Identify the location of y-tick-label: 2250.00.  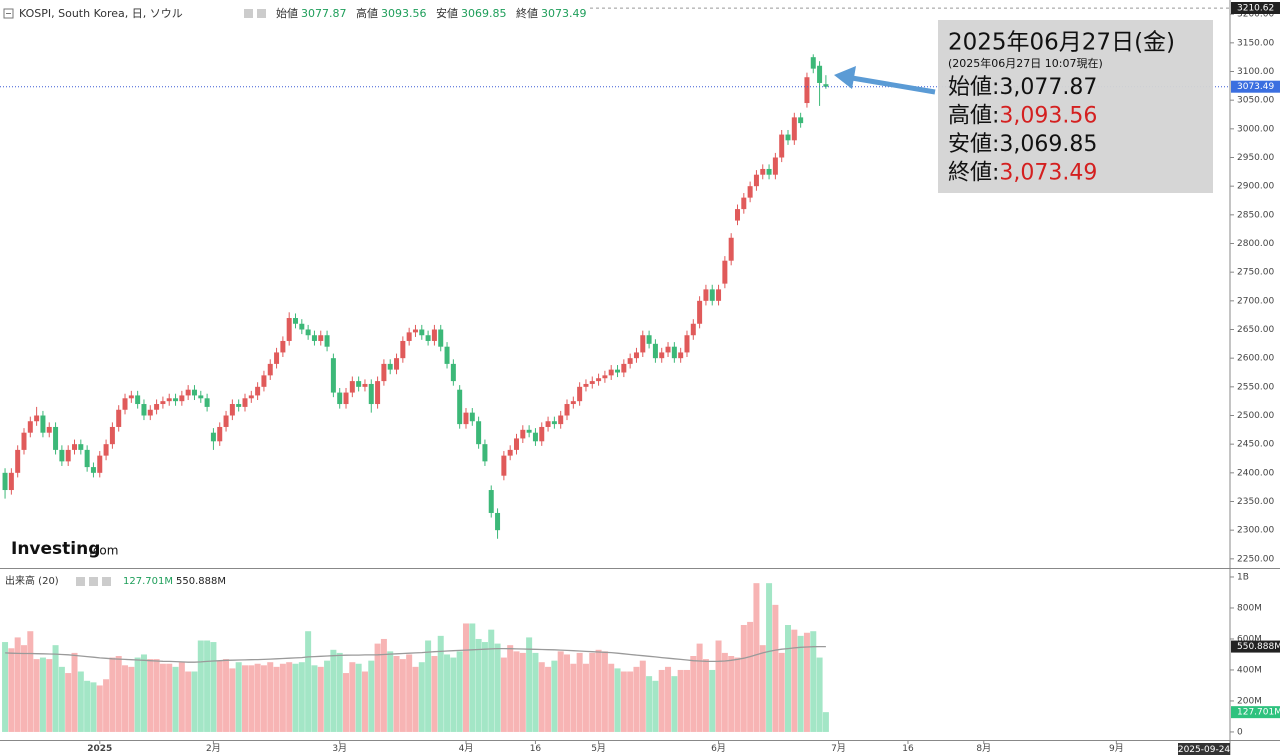
(1255, 559).